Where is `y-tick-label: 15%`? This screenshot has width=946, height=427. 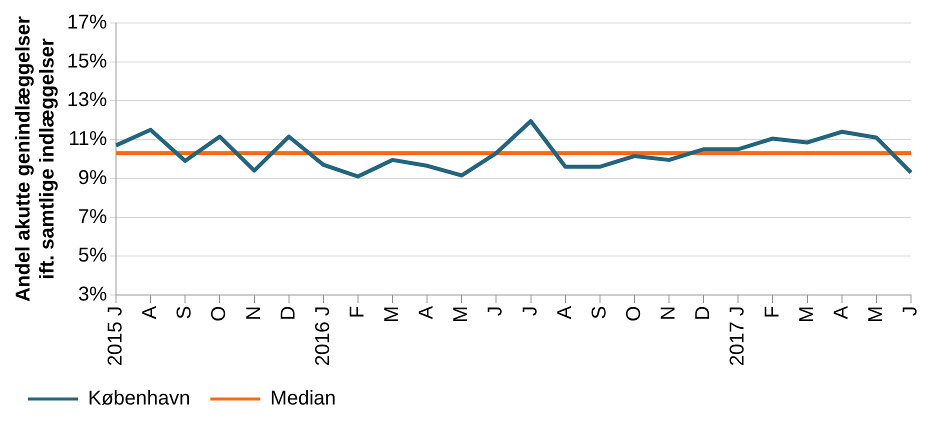 y-tick-label: 15% is located at coordinates (87, 61).